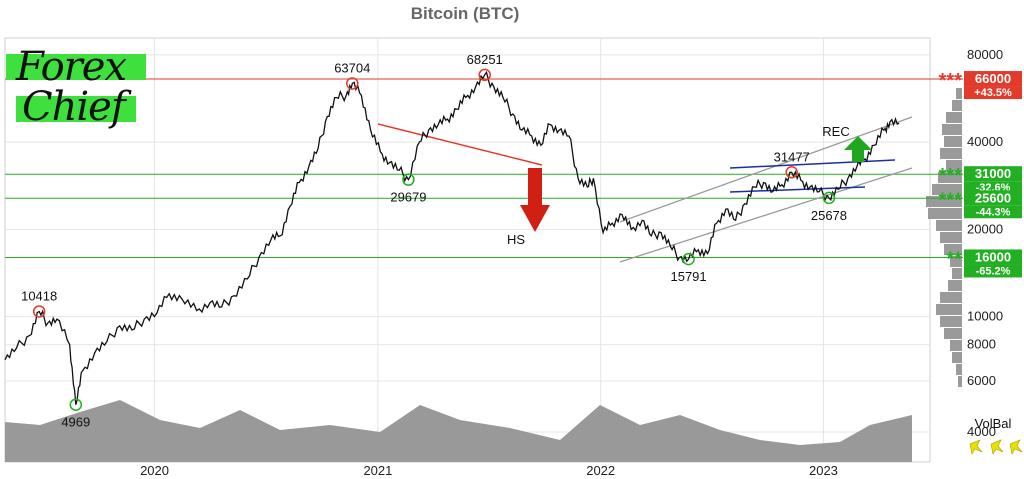 The width and height of the screenshot is (1024, 479). What do you see at coordinates (460, 144) in the screenshot?
I see `hs-neckline` at bounding box center [460, 144].